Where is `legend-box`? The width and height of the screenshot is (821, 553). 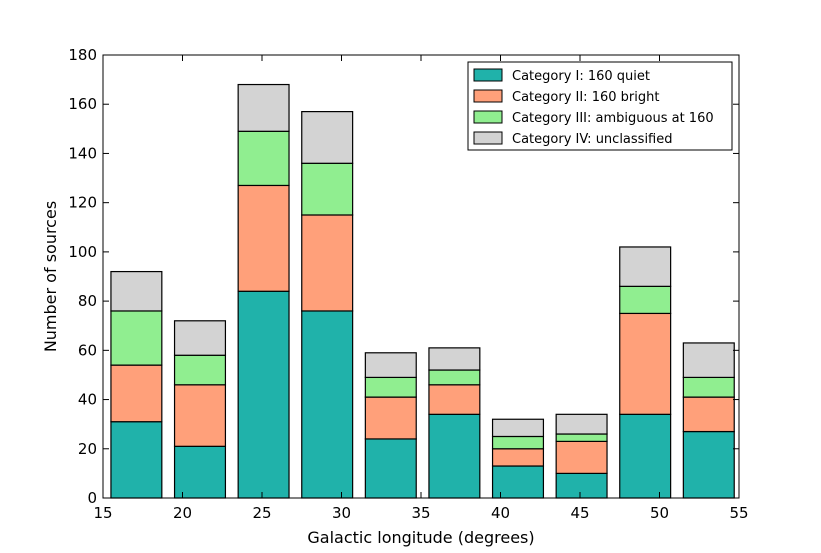
legend-box is located at coordinates (600, 106).